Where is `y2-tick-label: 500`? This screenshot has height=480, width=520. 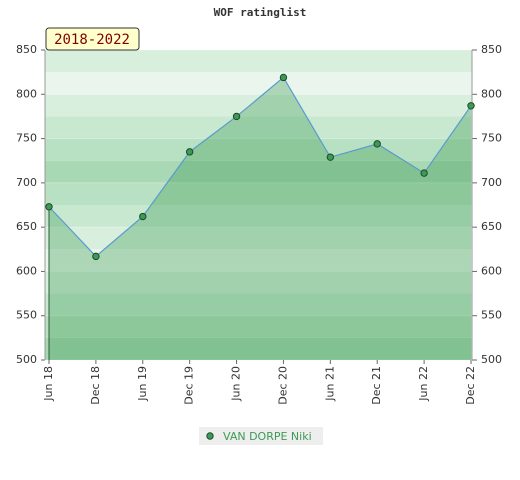 y2-tick-label: 500 is located at coordinates (491, 359).